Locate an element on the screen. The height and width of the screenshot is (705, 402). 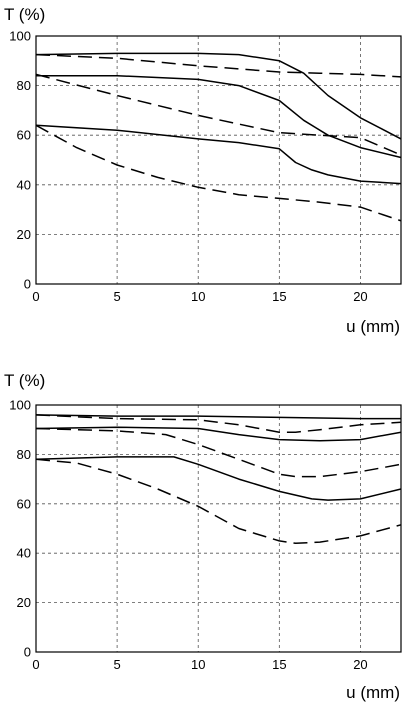
x-tick-label-bottom: 15 is located at coordinates (279, 664).